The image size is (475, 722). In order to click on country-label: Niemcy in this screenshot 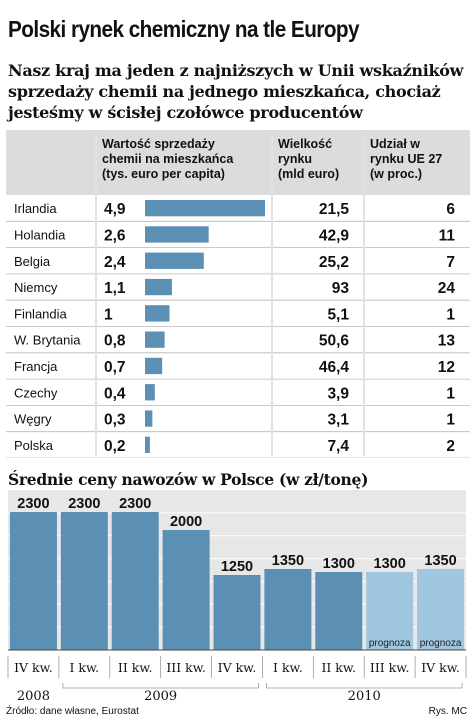, I will do `click(36, 287)`.